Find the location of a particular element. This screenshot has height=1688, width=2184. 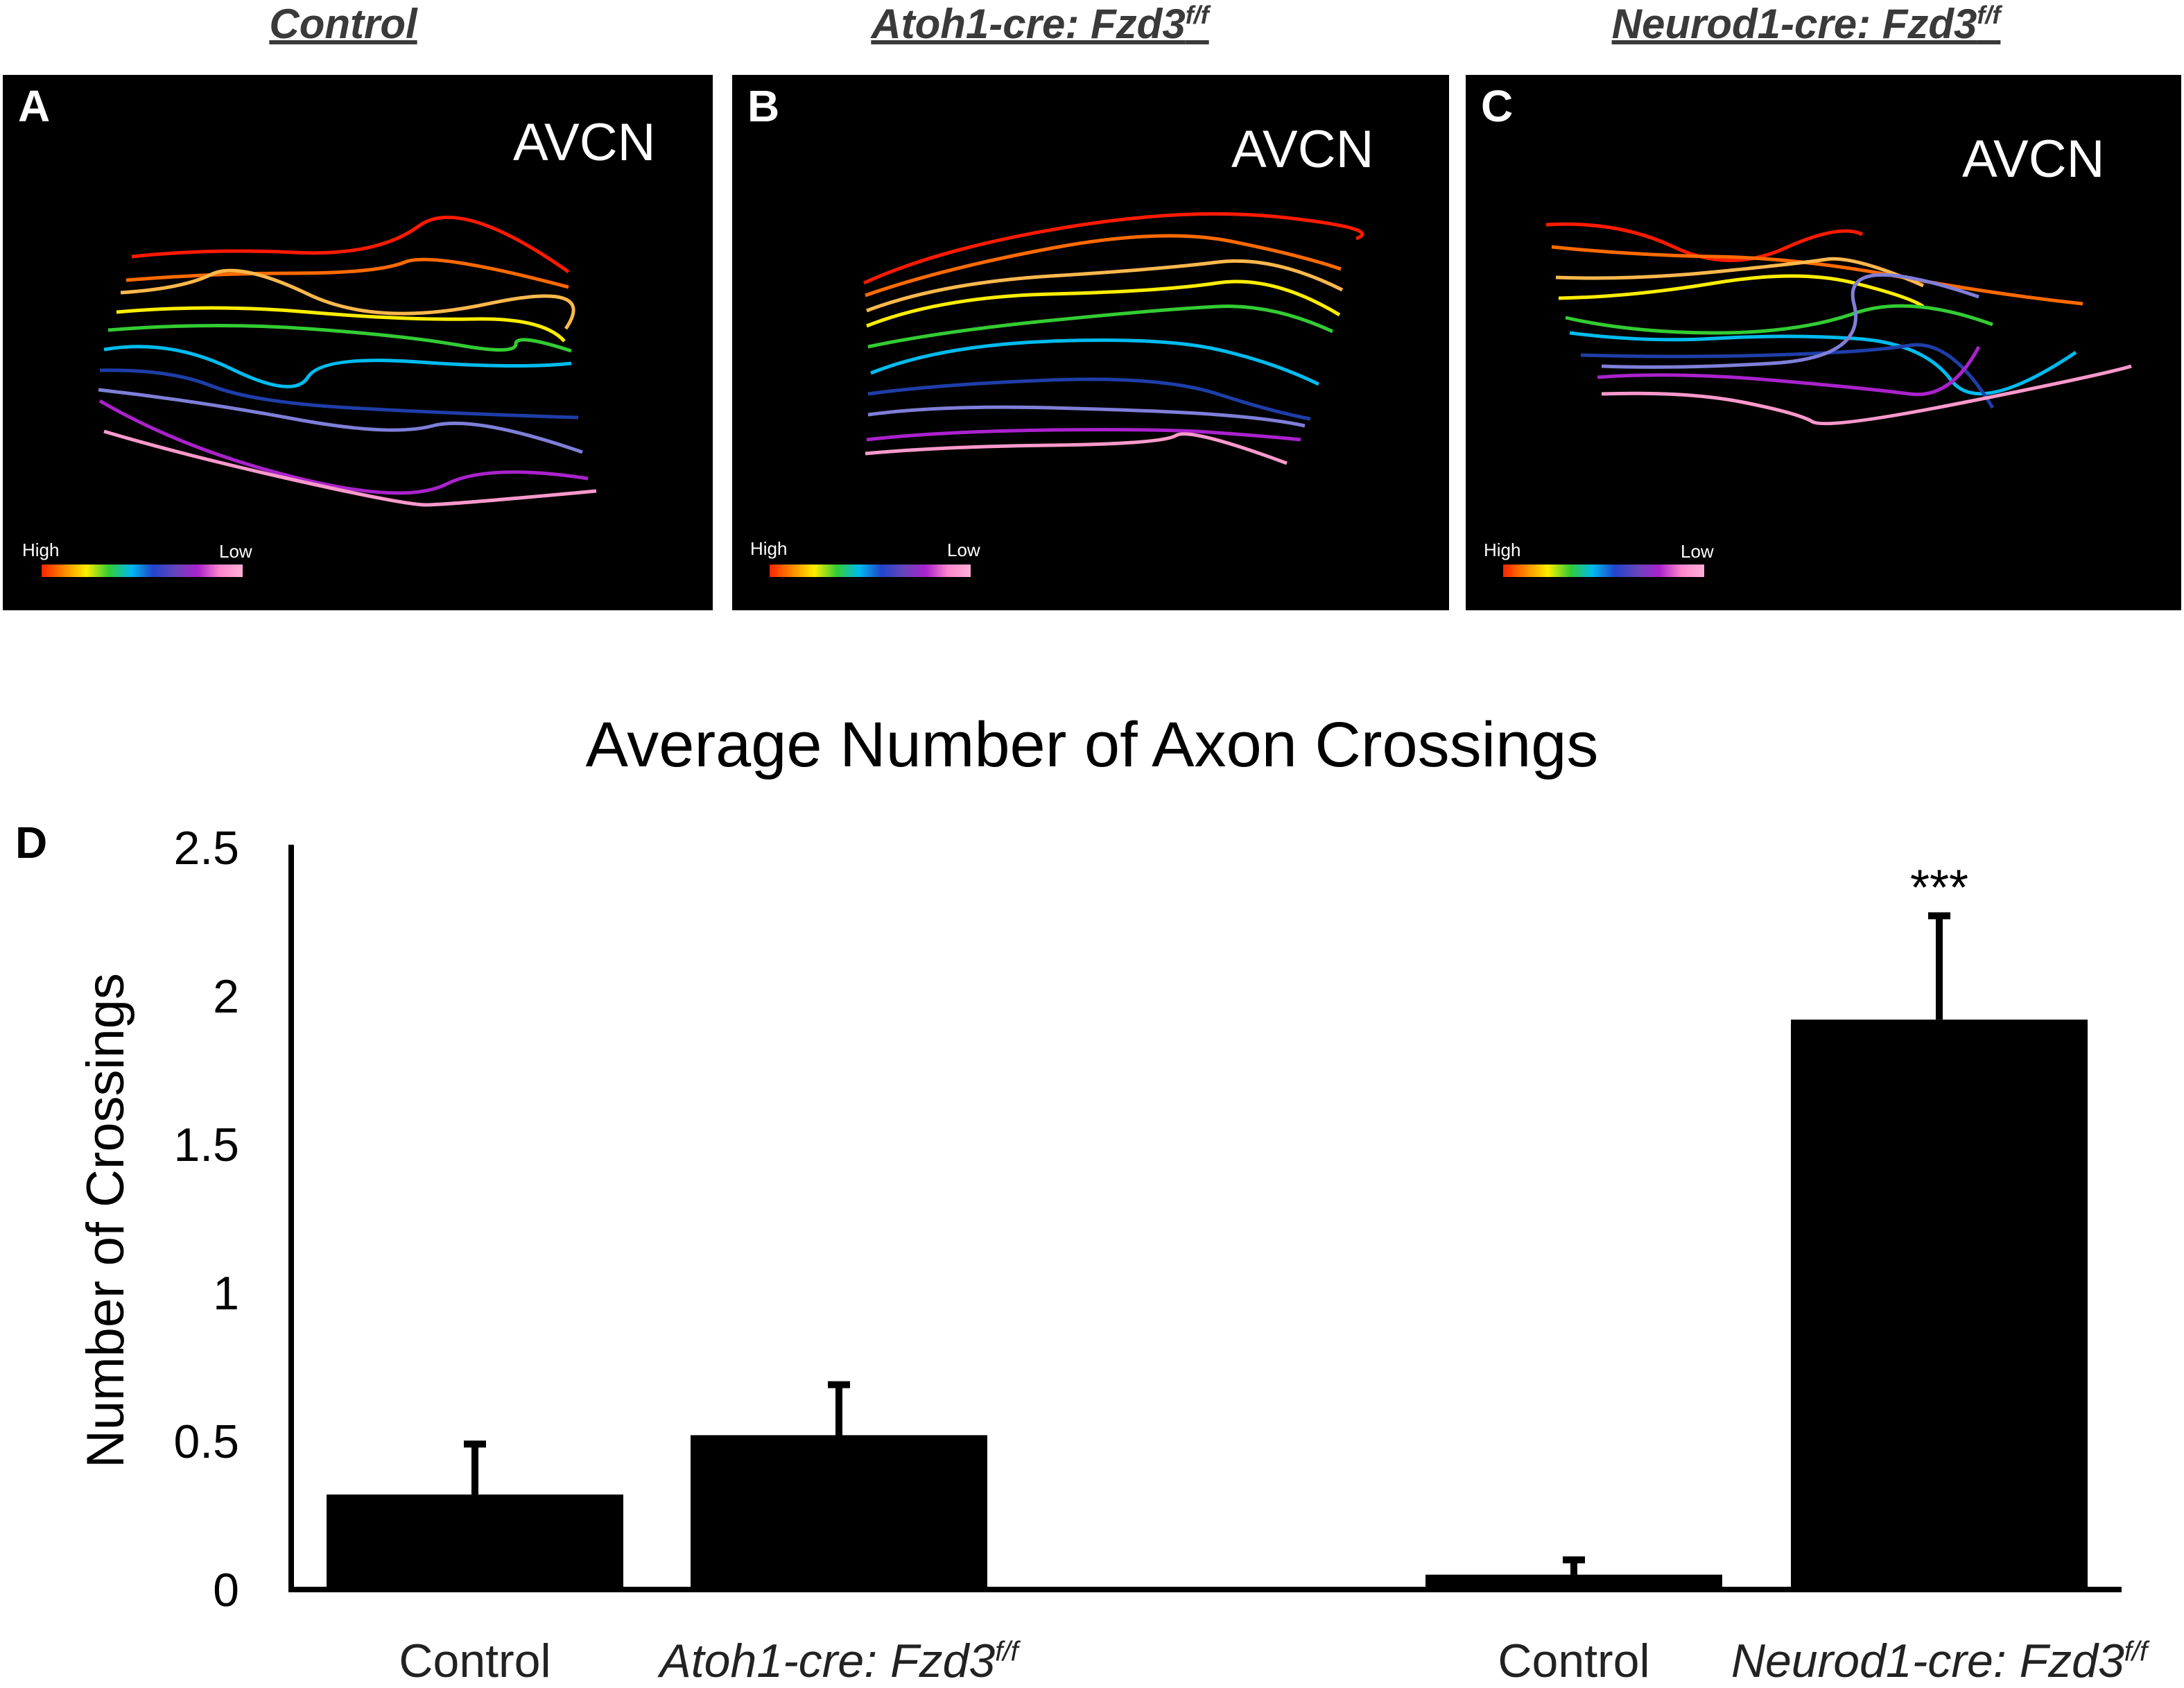

y-tick-label: 2.5 is located at coordinates (206, 848).